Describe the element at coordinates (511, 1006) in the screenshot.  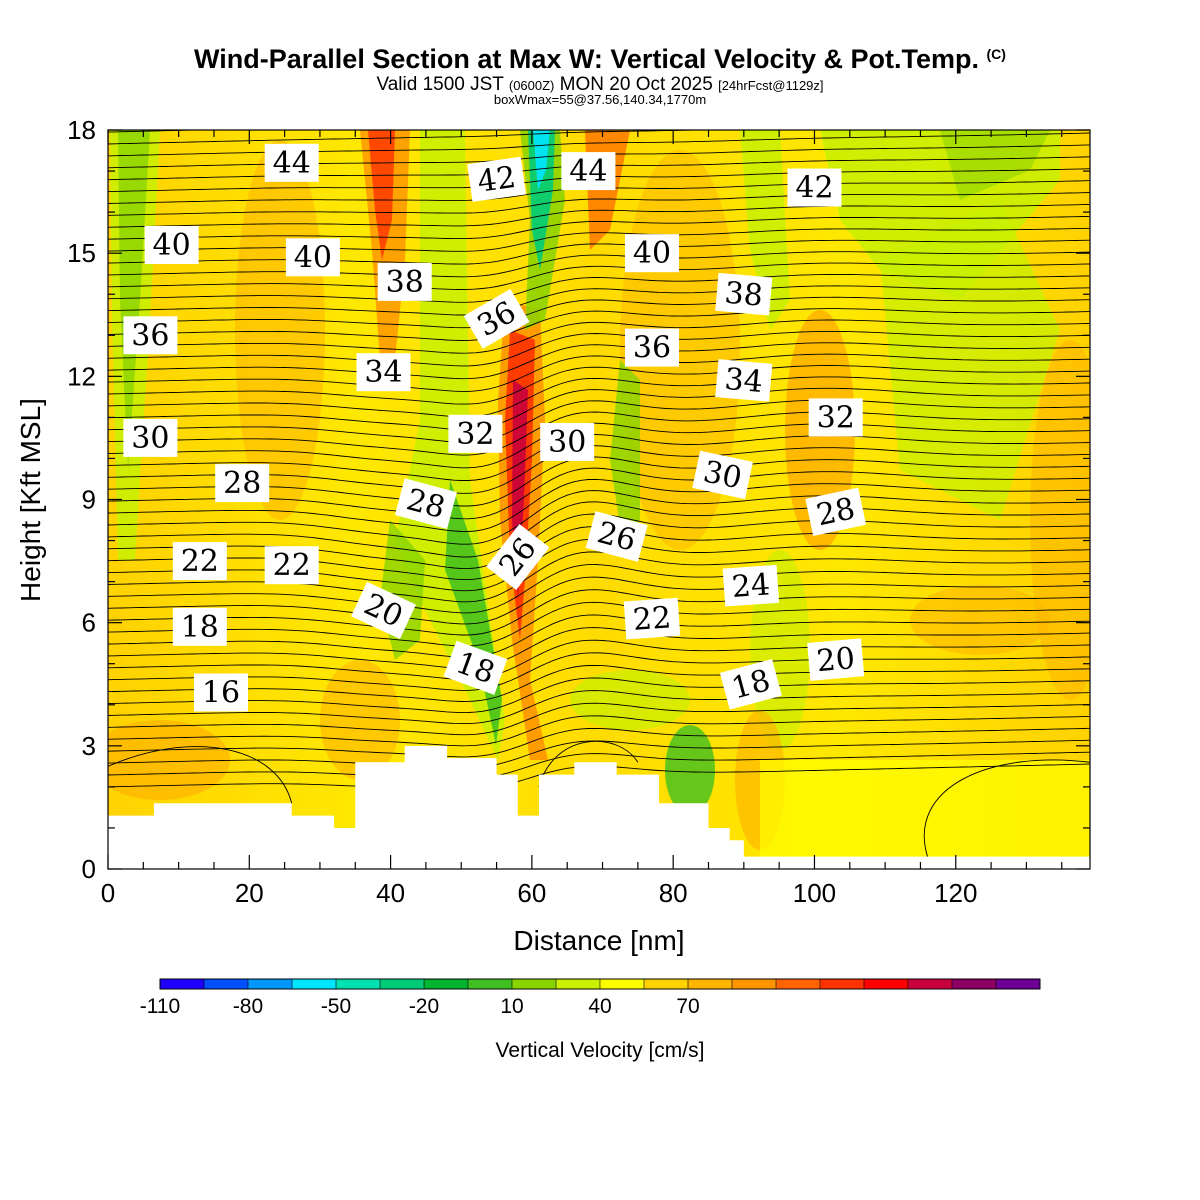
I see `colorbar-tick-label: 10` at that location.